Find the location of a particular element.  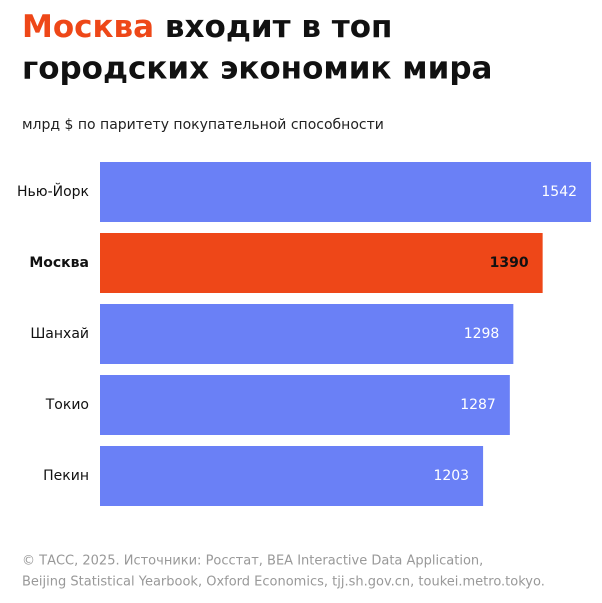

y-tick-label: Токио is located at coordinates (67, 405).